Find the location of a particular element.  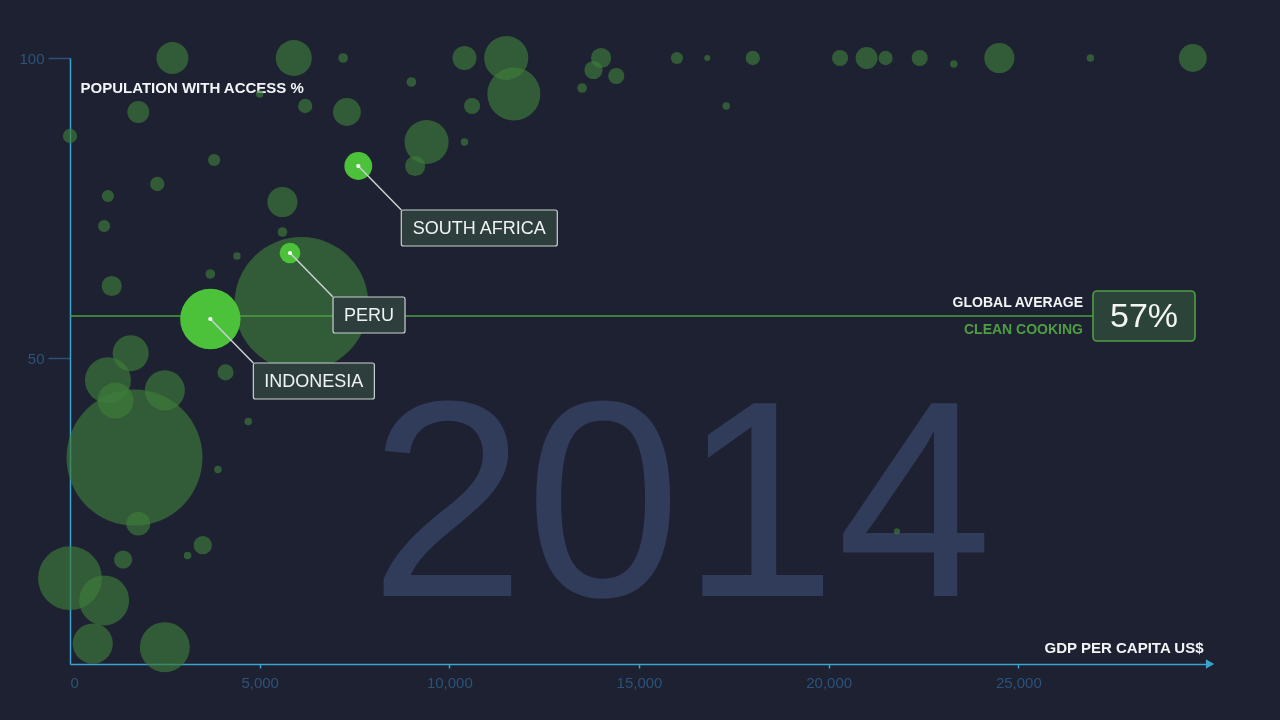

annotation: GLOBAL AVERAGE is located at coordinates (1017, 302).